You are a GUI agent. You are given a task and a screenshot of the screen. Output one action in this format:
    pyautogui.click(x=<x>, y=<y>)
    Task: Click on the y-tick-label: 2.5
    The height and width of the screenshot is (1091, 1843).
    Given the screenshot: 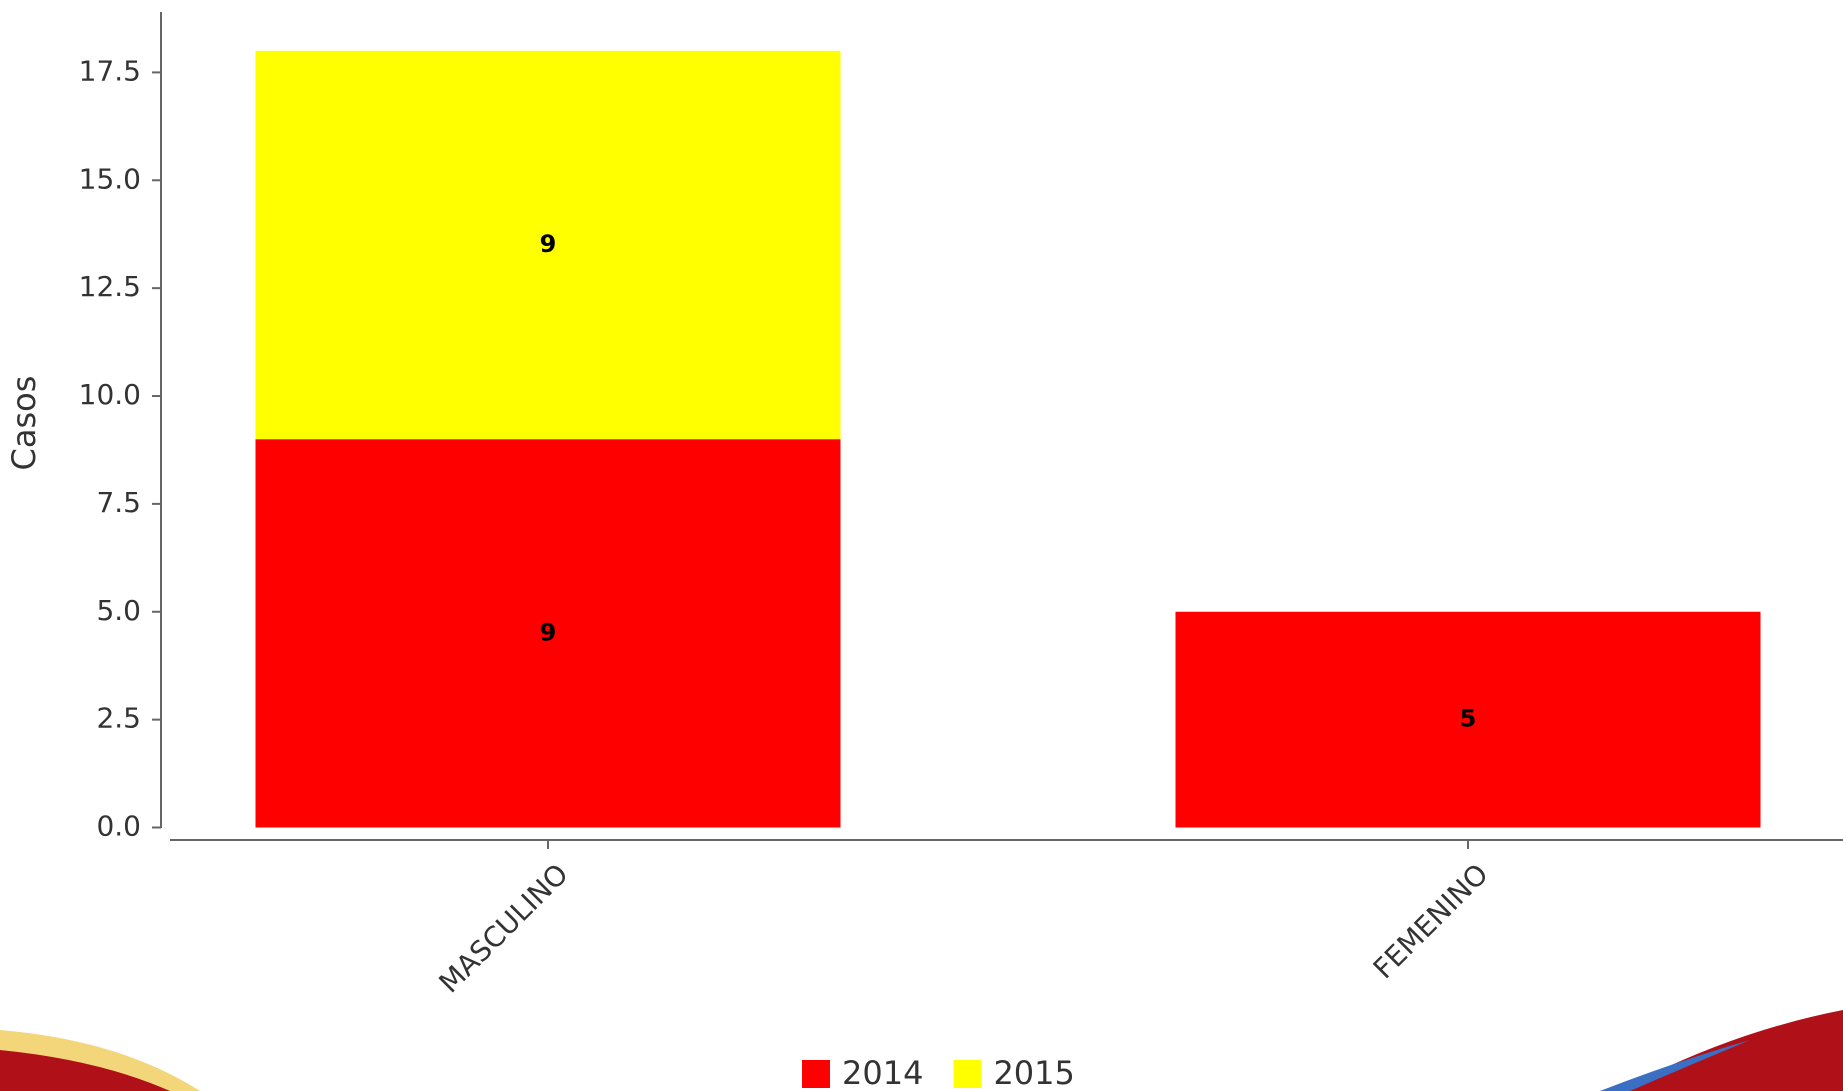 What is the action you would take?
    pyautogui.click(x=118, y=718)
    